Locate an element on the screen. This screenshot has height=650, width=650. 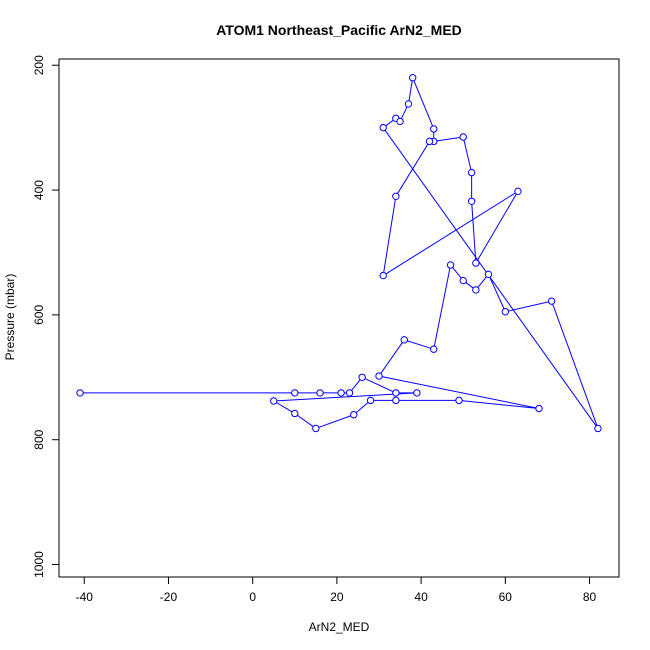
x-tick-label: 20 is located at coordinates (337, 597).